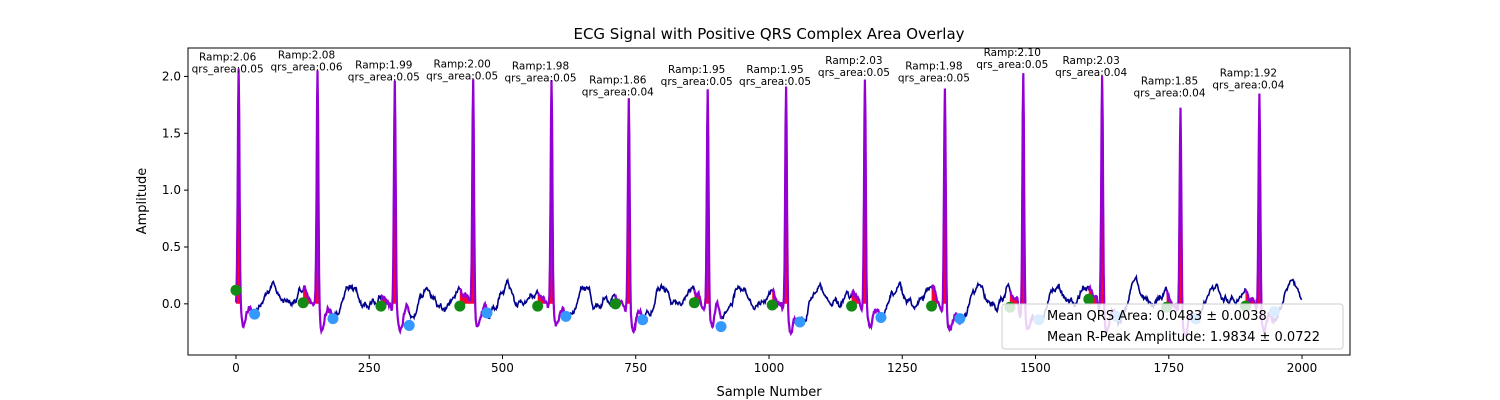 The image size is (1500, 400). I want to click on x-tick-label: 750, so click(635, 368).